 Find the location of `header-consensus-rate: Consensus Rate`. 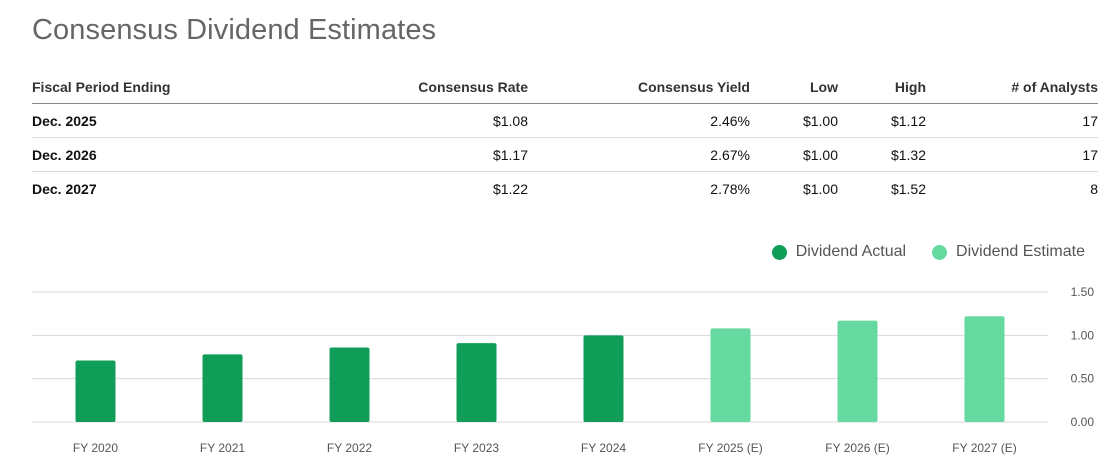

header-consensus-rate: Consensus Rate is located at coordinates (430, 87).